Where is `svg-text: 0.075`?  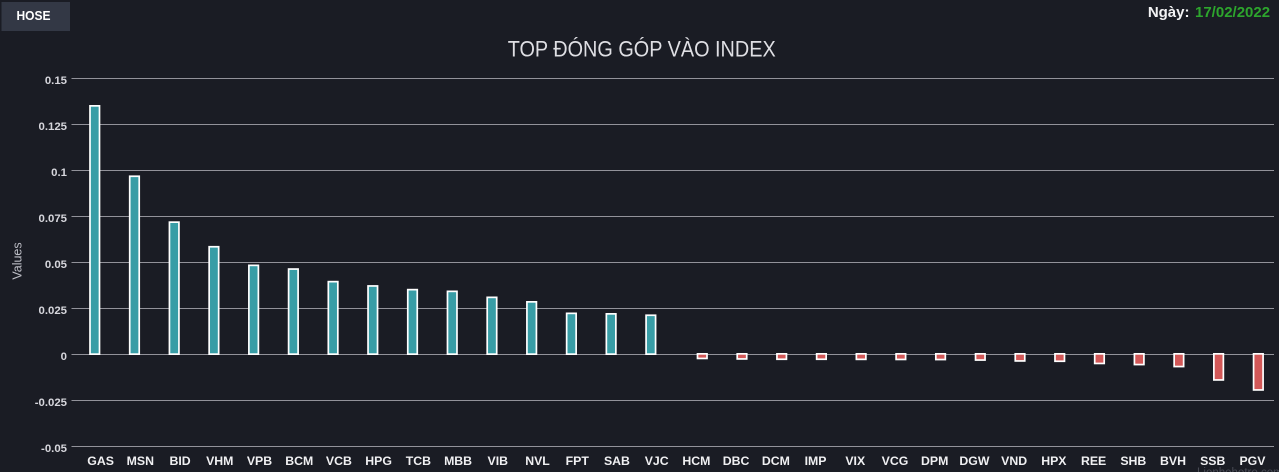 svg-text: 0.075 is located at coordinates (52, 219).